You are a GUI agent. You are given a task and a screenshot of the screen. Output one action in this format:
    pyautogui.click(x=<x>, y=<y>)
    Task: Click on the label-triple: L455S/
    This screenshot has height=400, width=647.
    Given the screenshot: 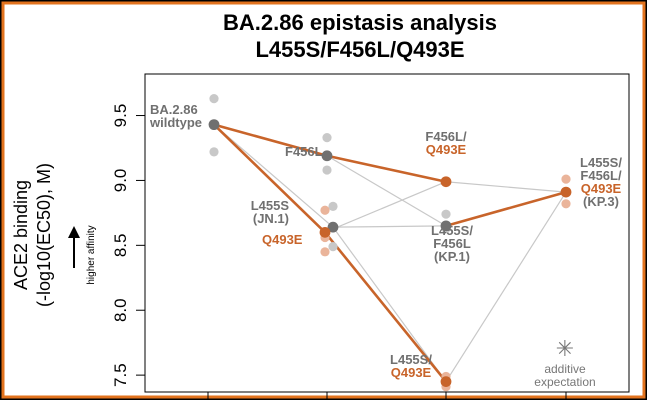 What is the action you would take?
    pyautogui.click(x=601, y=162)
    